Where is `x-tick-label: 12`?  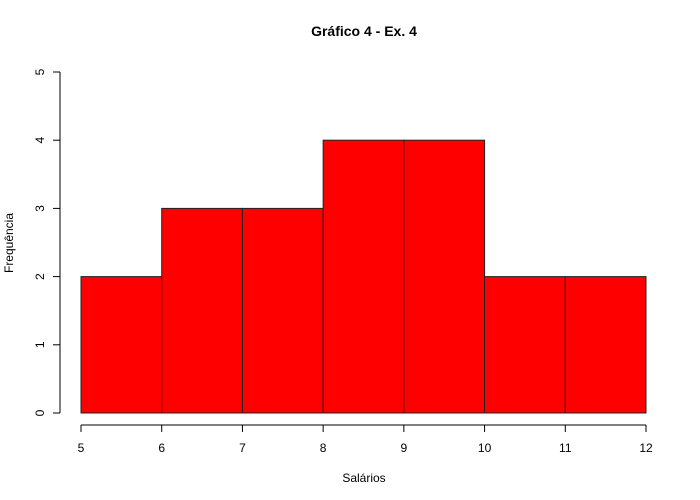 x-tick-label: 12 is located at coordinates (646, 448).